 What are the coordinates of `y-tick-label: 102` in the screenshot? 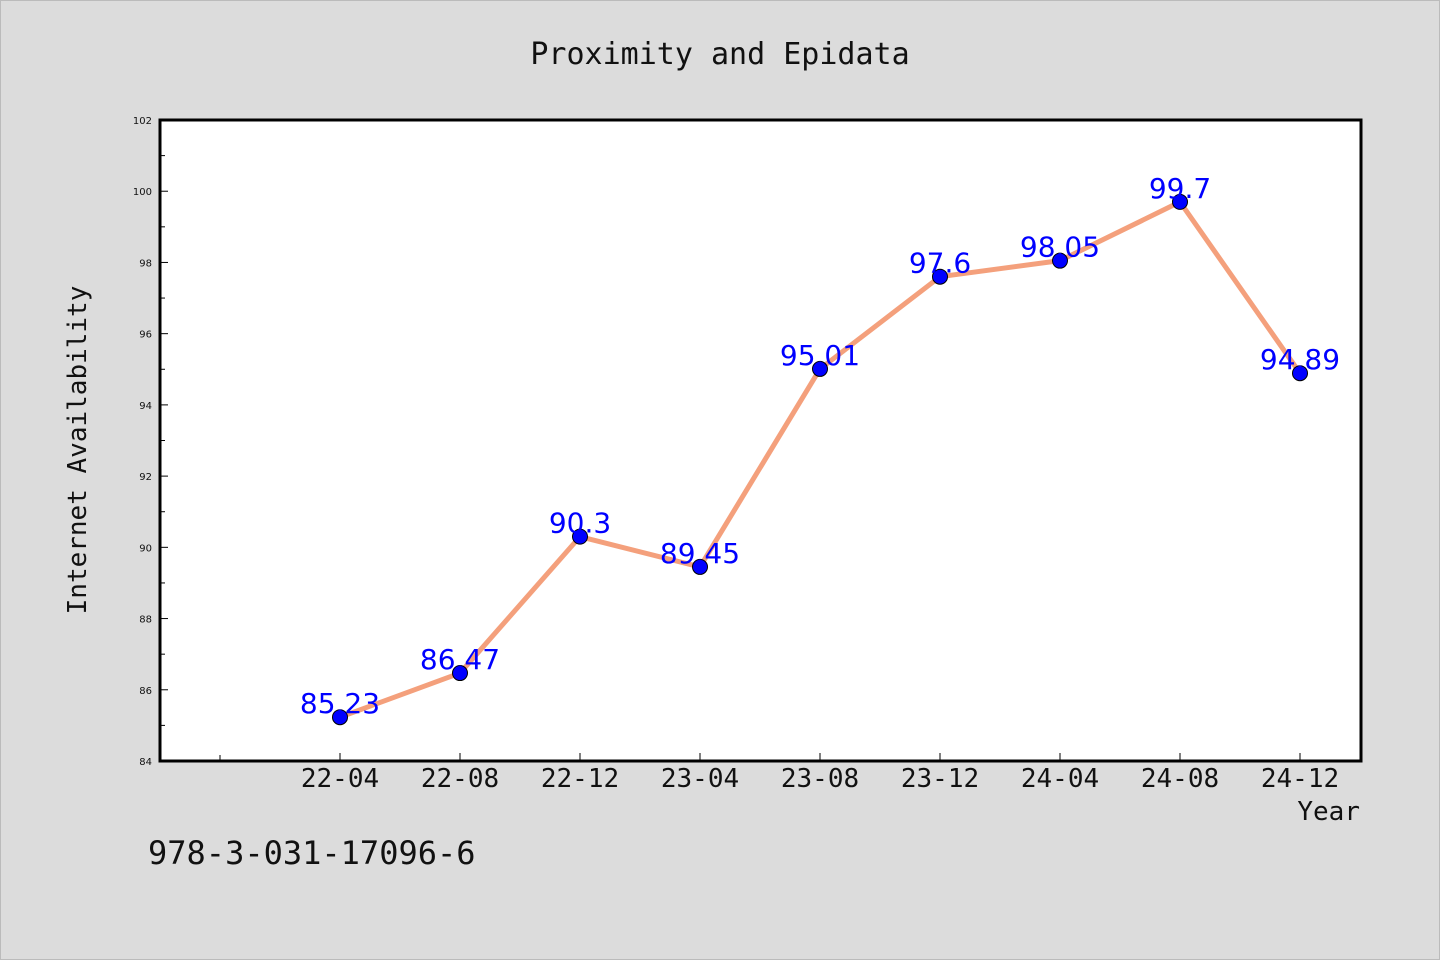 It's located at (142, 121).